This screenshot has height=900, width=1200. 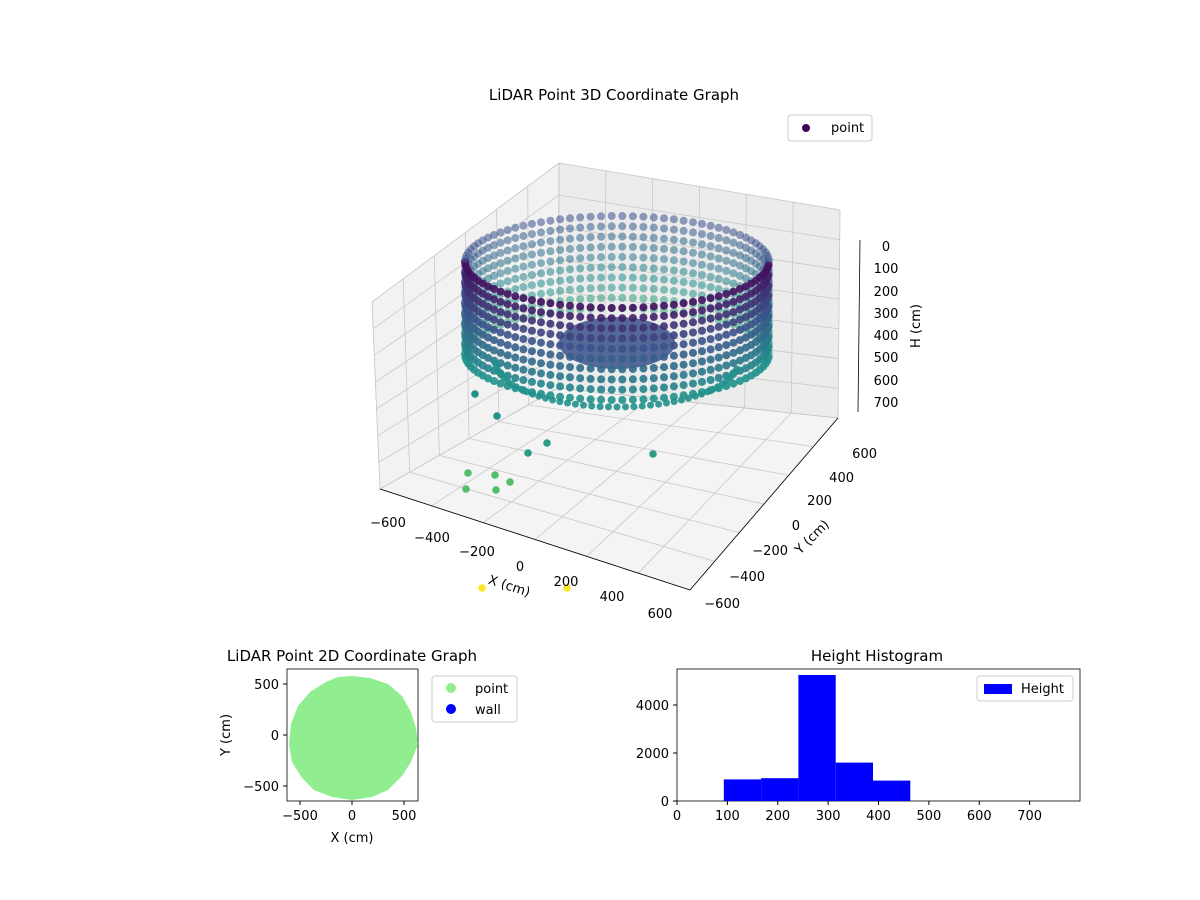 What do you see at coordinates (830, 128) in the screenshot?
I see `legend-3d-frame` at bounding box center [830, 128].